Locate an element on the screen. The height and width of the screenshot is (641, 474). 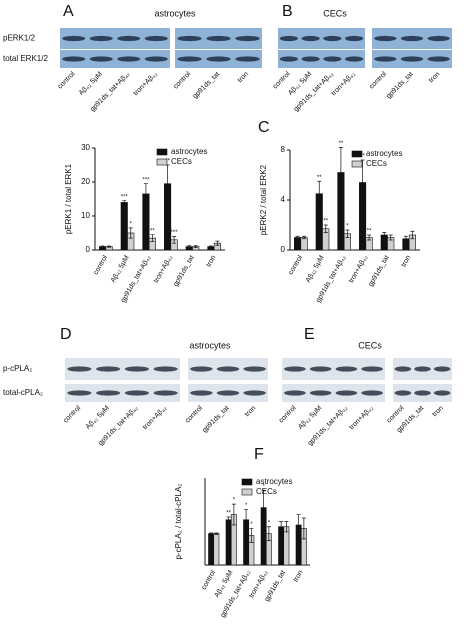
x-tick-label: gp91ds_tat is located at coordinates (378, 271).